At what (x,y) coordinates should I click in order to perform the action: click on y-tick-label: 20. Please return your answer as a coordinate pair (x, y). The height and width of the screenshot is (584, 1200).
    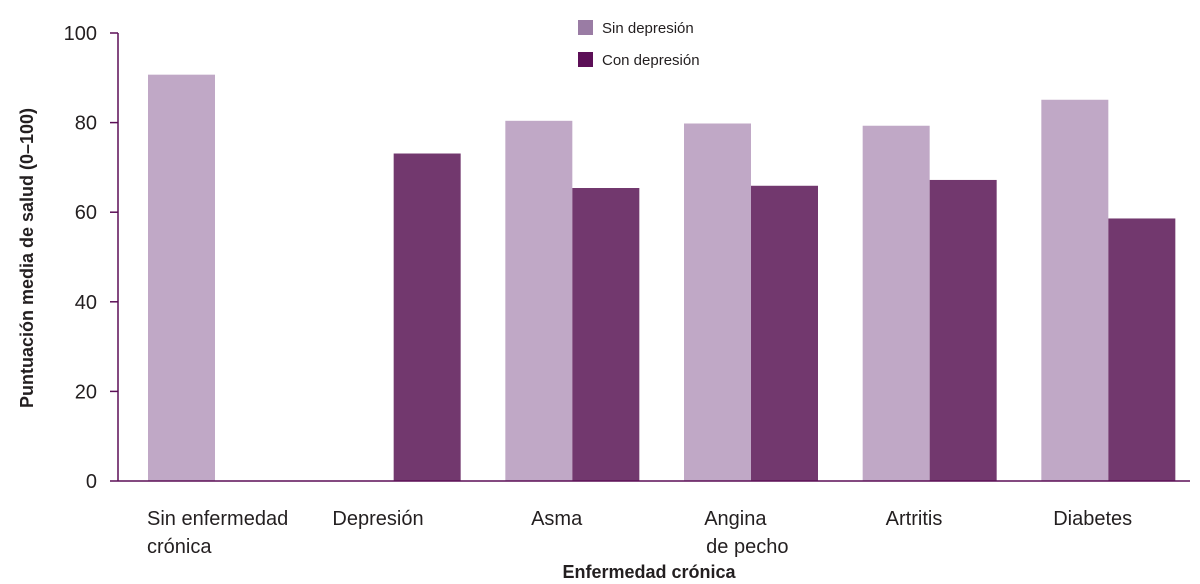
    Looking at the image, I should click on (86, 392).